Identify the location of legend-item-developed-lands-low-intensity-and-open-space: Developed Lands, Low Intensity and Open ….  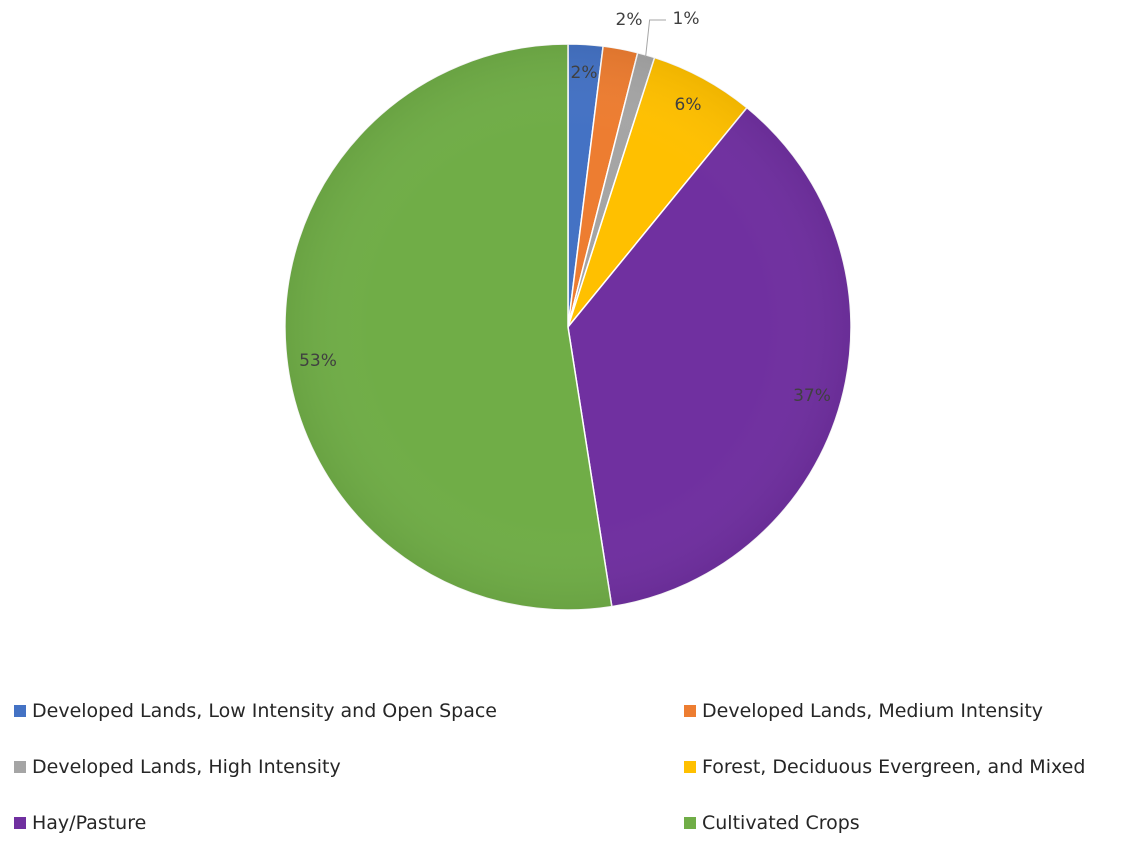
(255, 711).